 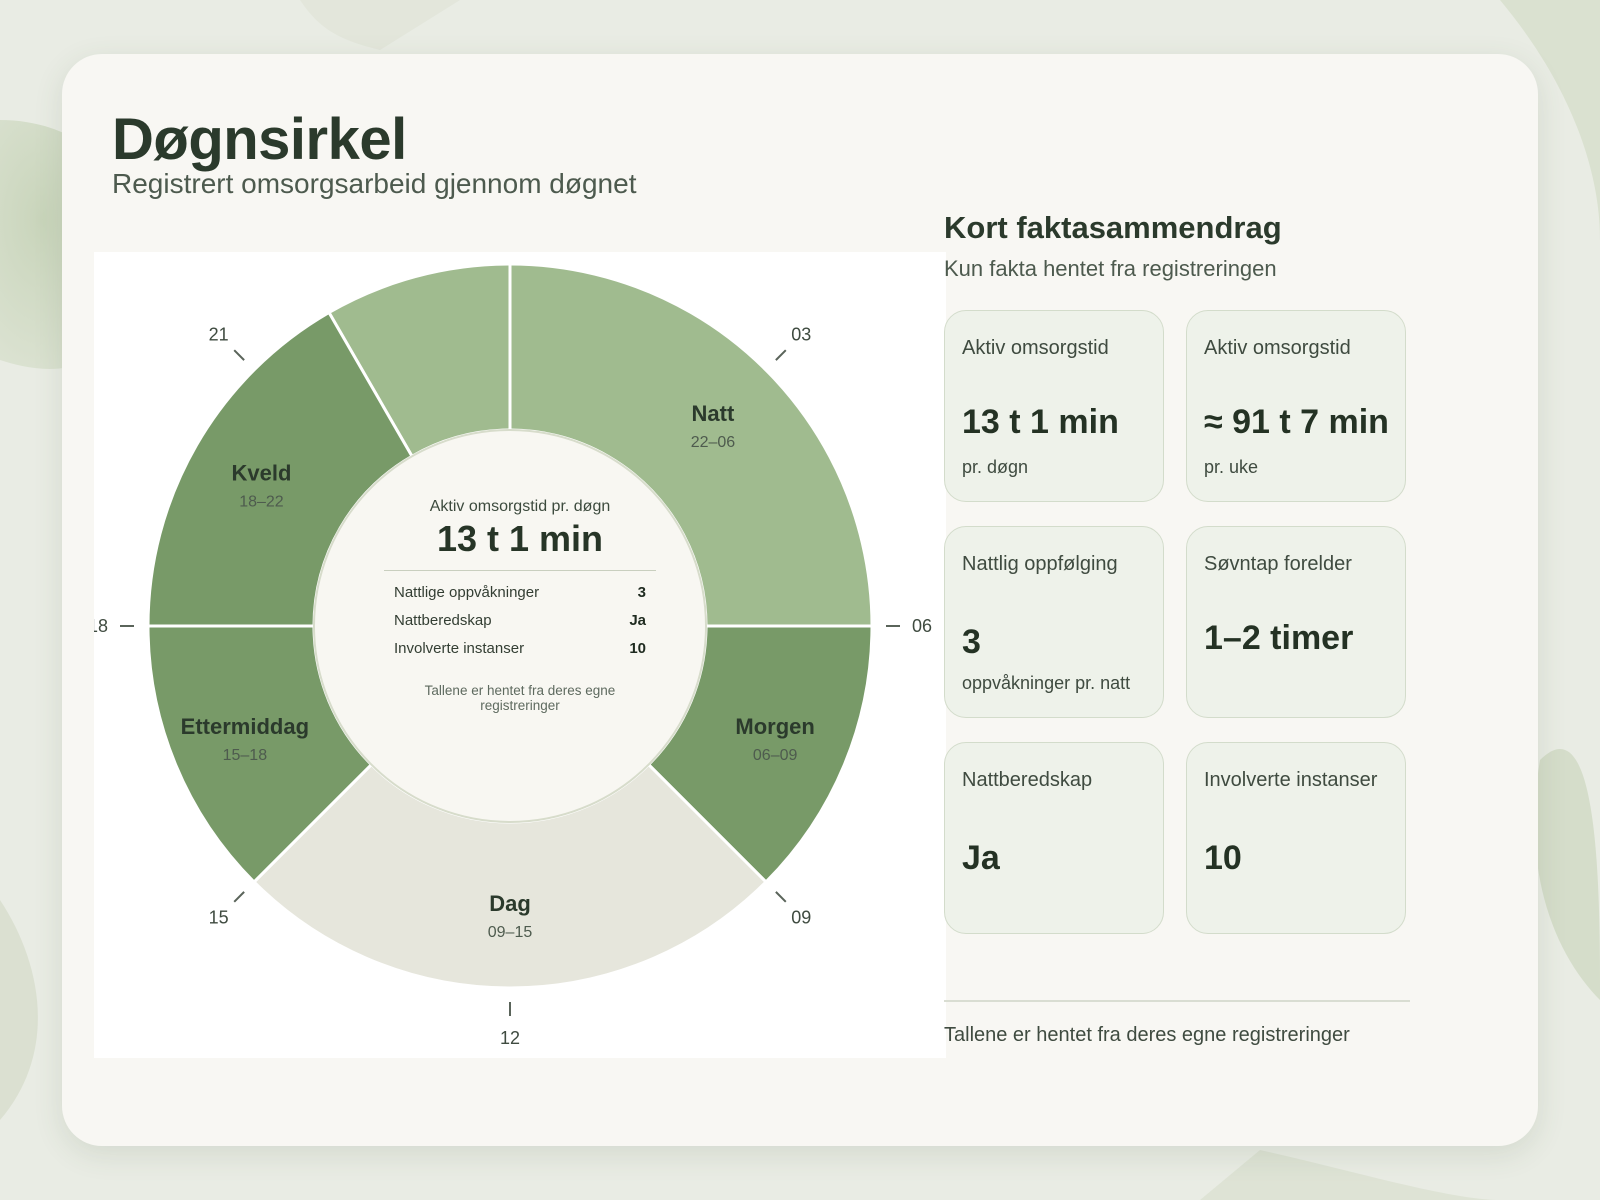 I want to click on segment-range-label: 06–09, so click(x=775, y=755).